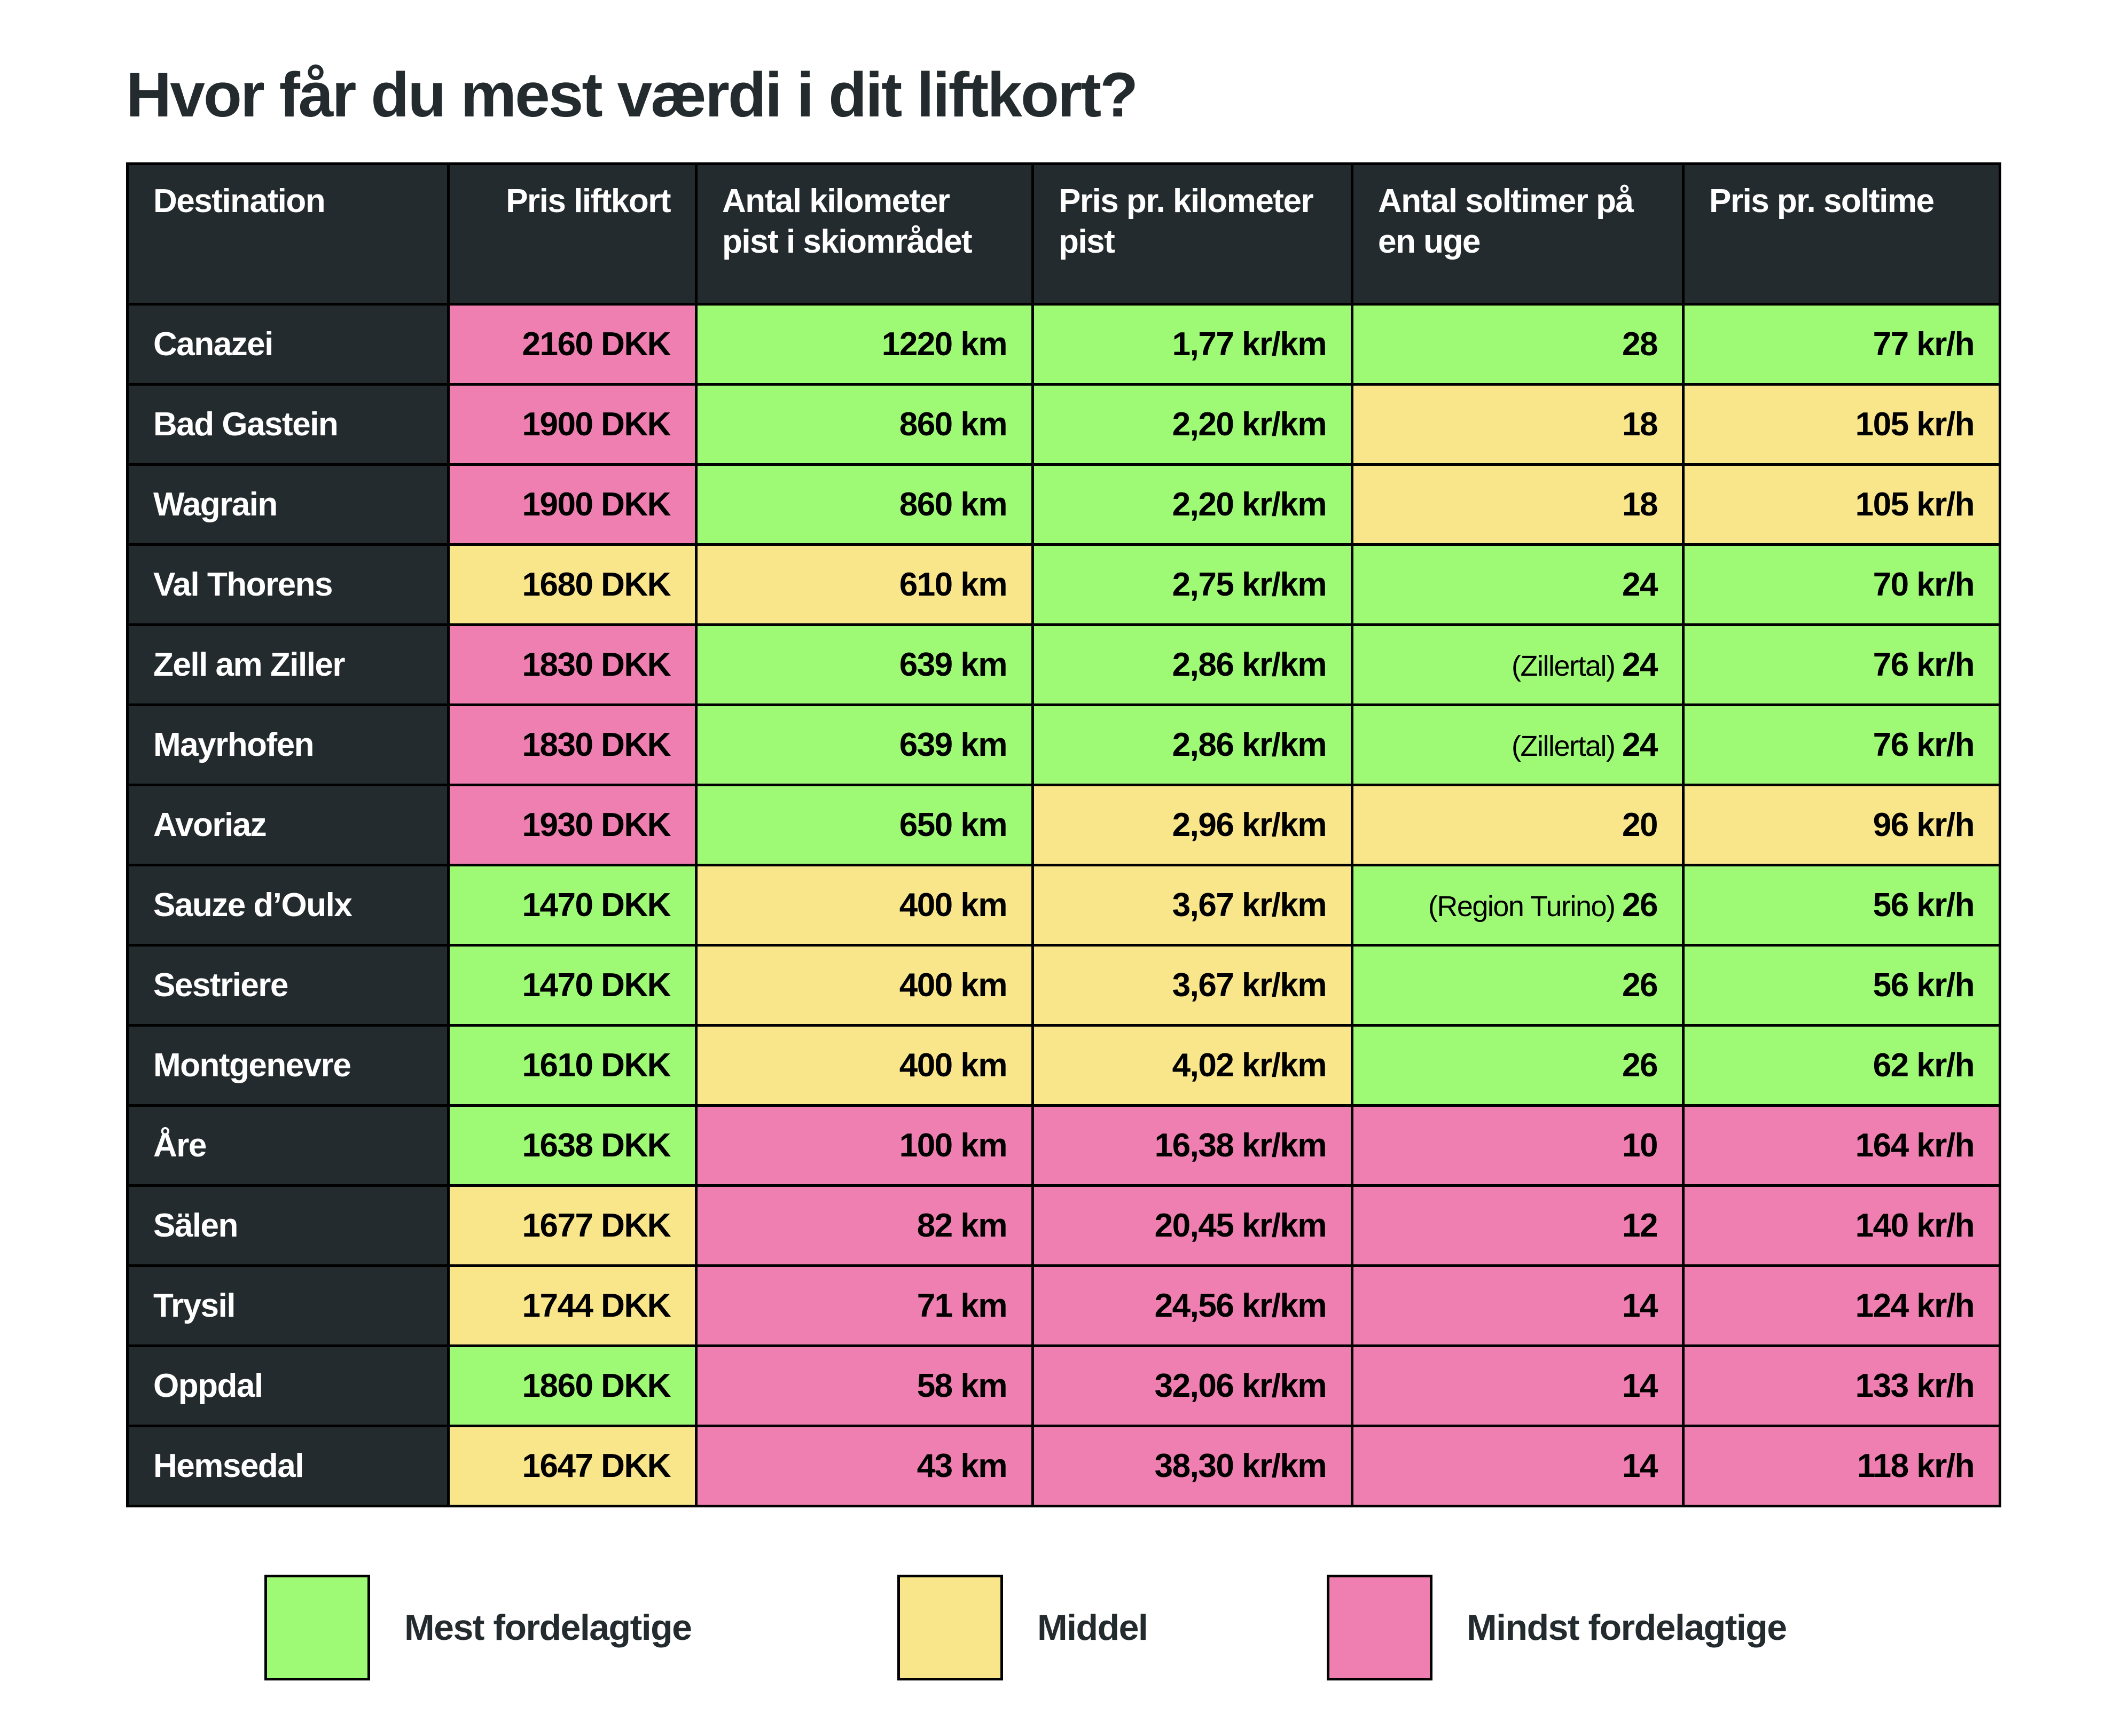 Image resolution: width=2114 pixels, height=1736 pixels. I want to click on legend-worst: Mindst fordelagtige, so click(1557, 1628).